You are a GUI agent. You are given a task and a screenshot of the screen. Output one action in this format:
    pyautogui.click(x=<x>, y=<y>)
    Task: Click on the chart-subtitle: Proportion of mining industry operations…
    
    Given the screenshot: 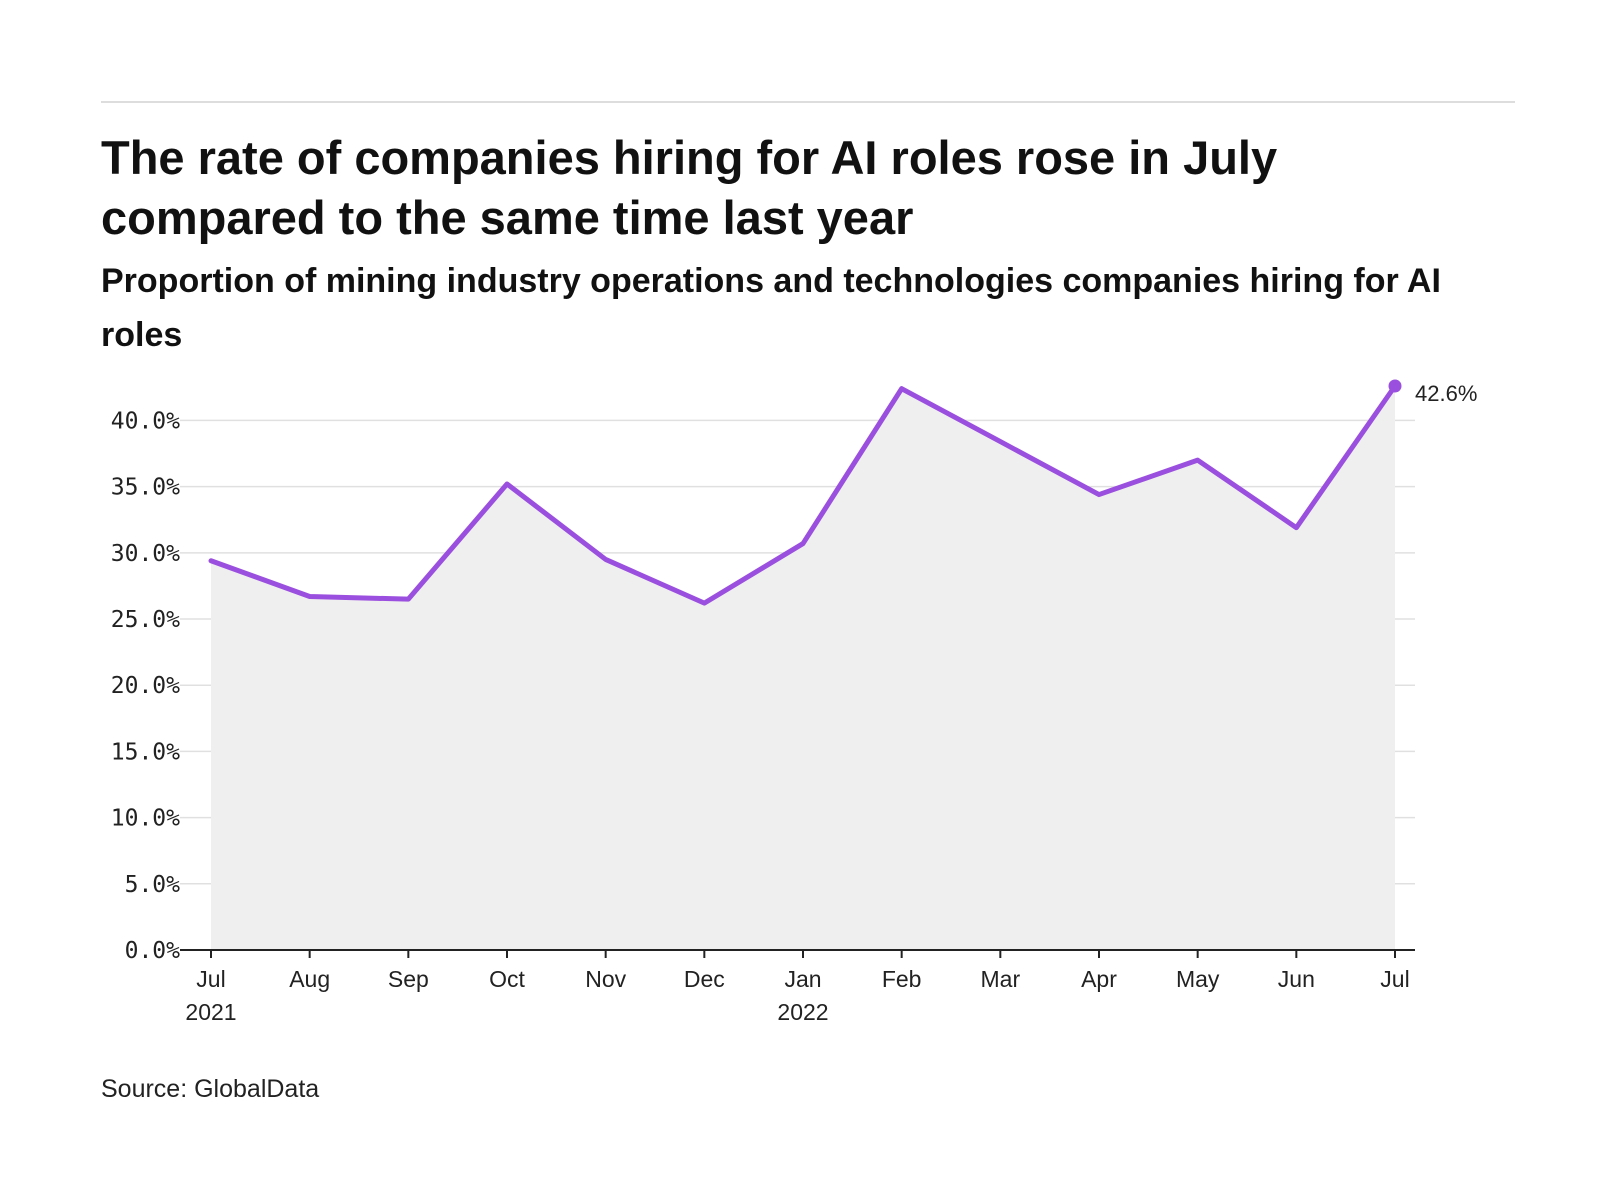 What is the action you would take?
    pyautogui.click(x=771, y=308)
    